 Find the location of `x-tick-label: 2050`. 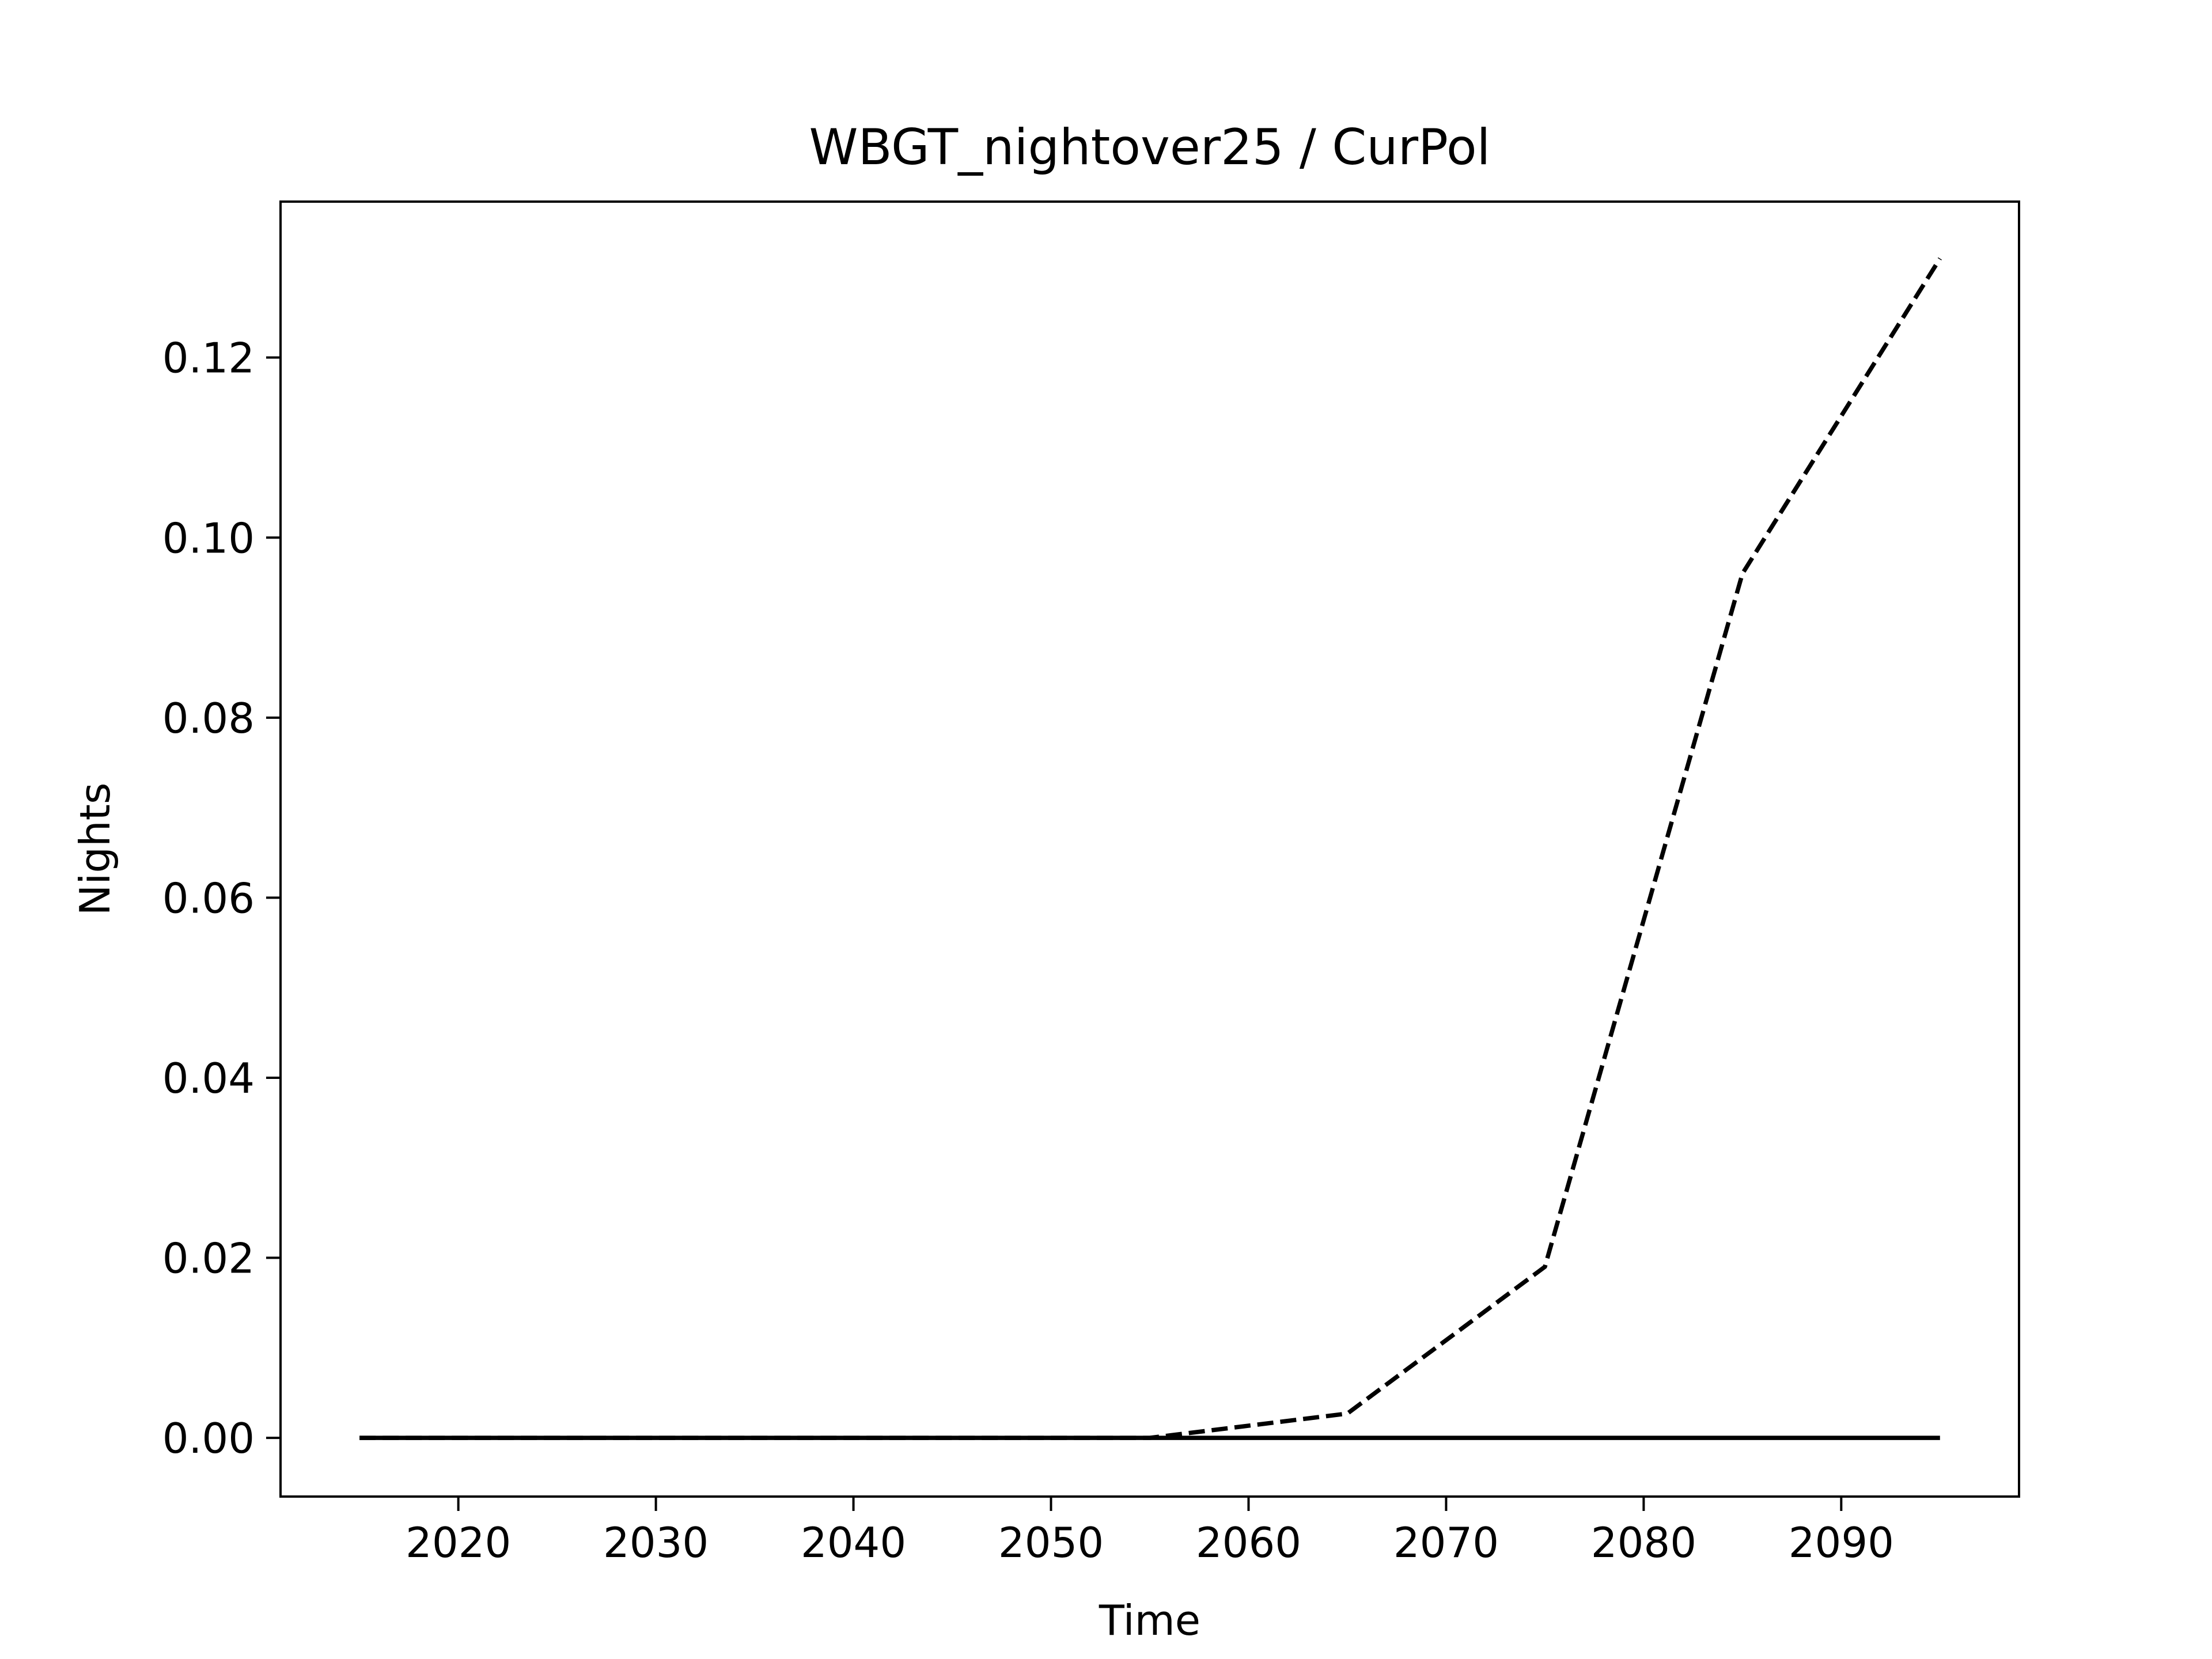

x-tick-label: 2050 is located at coordinates (1051, 1542).